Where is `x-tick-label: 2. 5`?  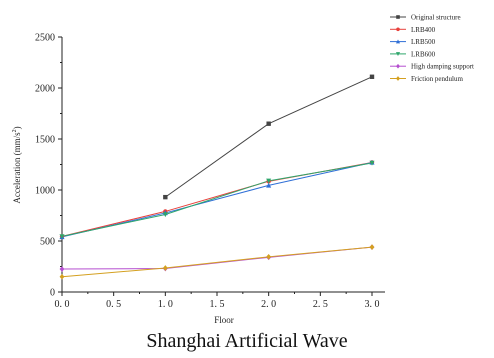
x-tick-label: 2. 5 is located at coordinates (320, 304).